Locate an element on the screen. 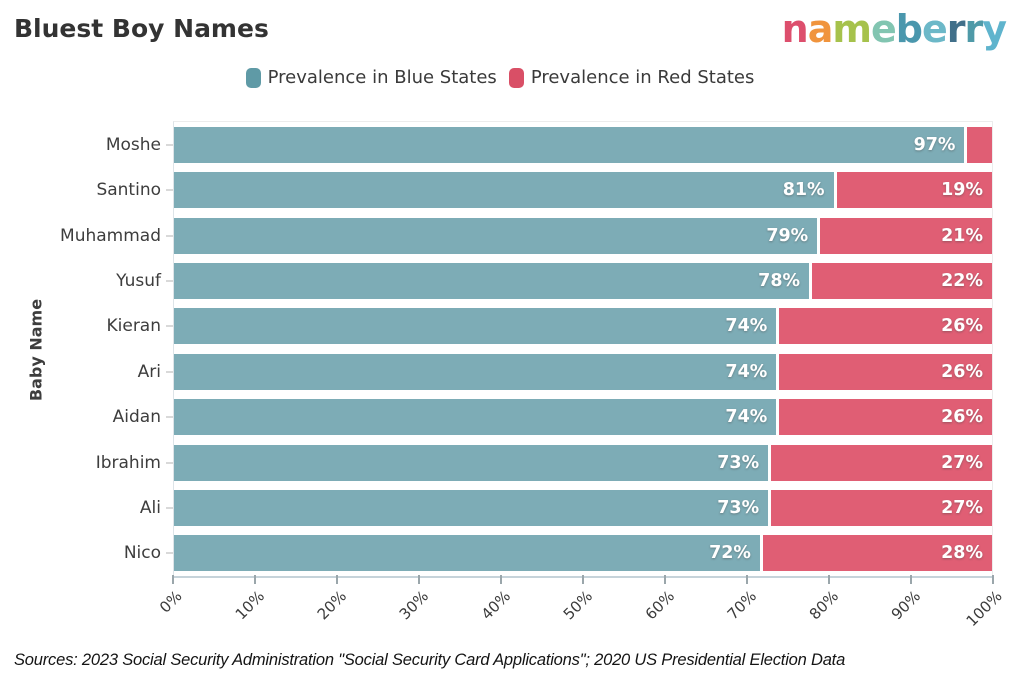 The image size is (1024, 687). nameberry-logo: nameberry is located at coordinates (894, 29).